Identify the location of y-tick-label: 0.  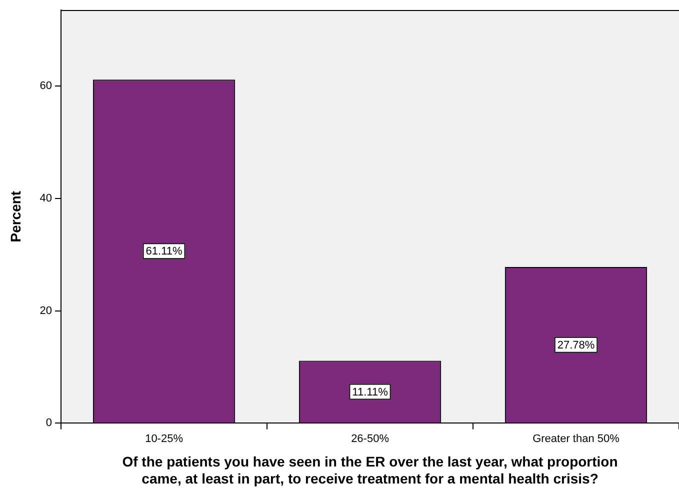
(49, 423).